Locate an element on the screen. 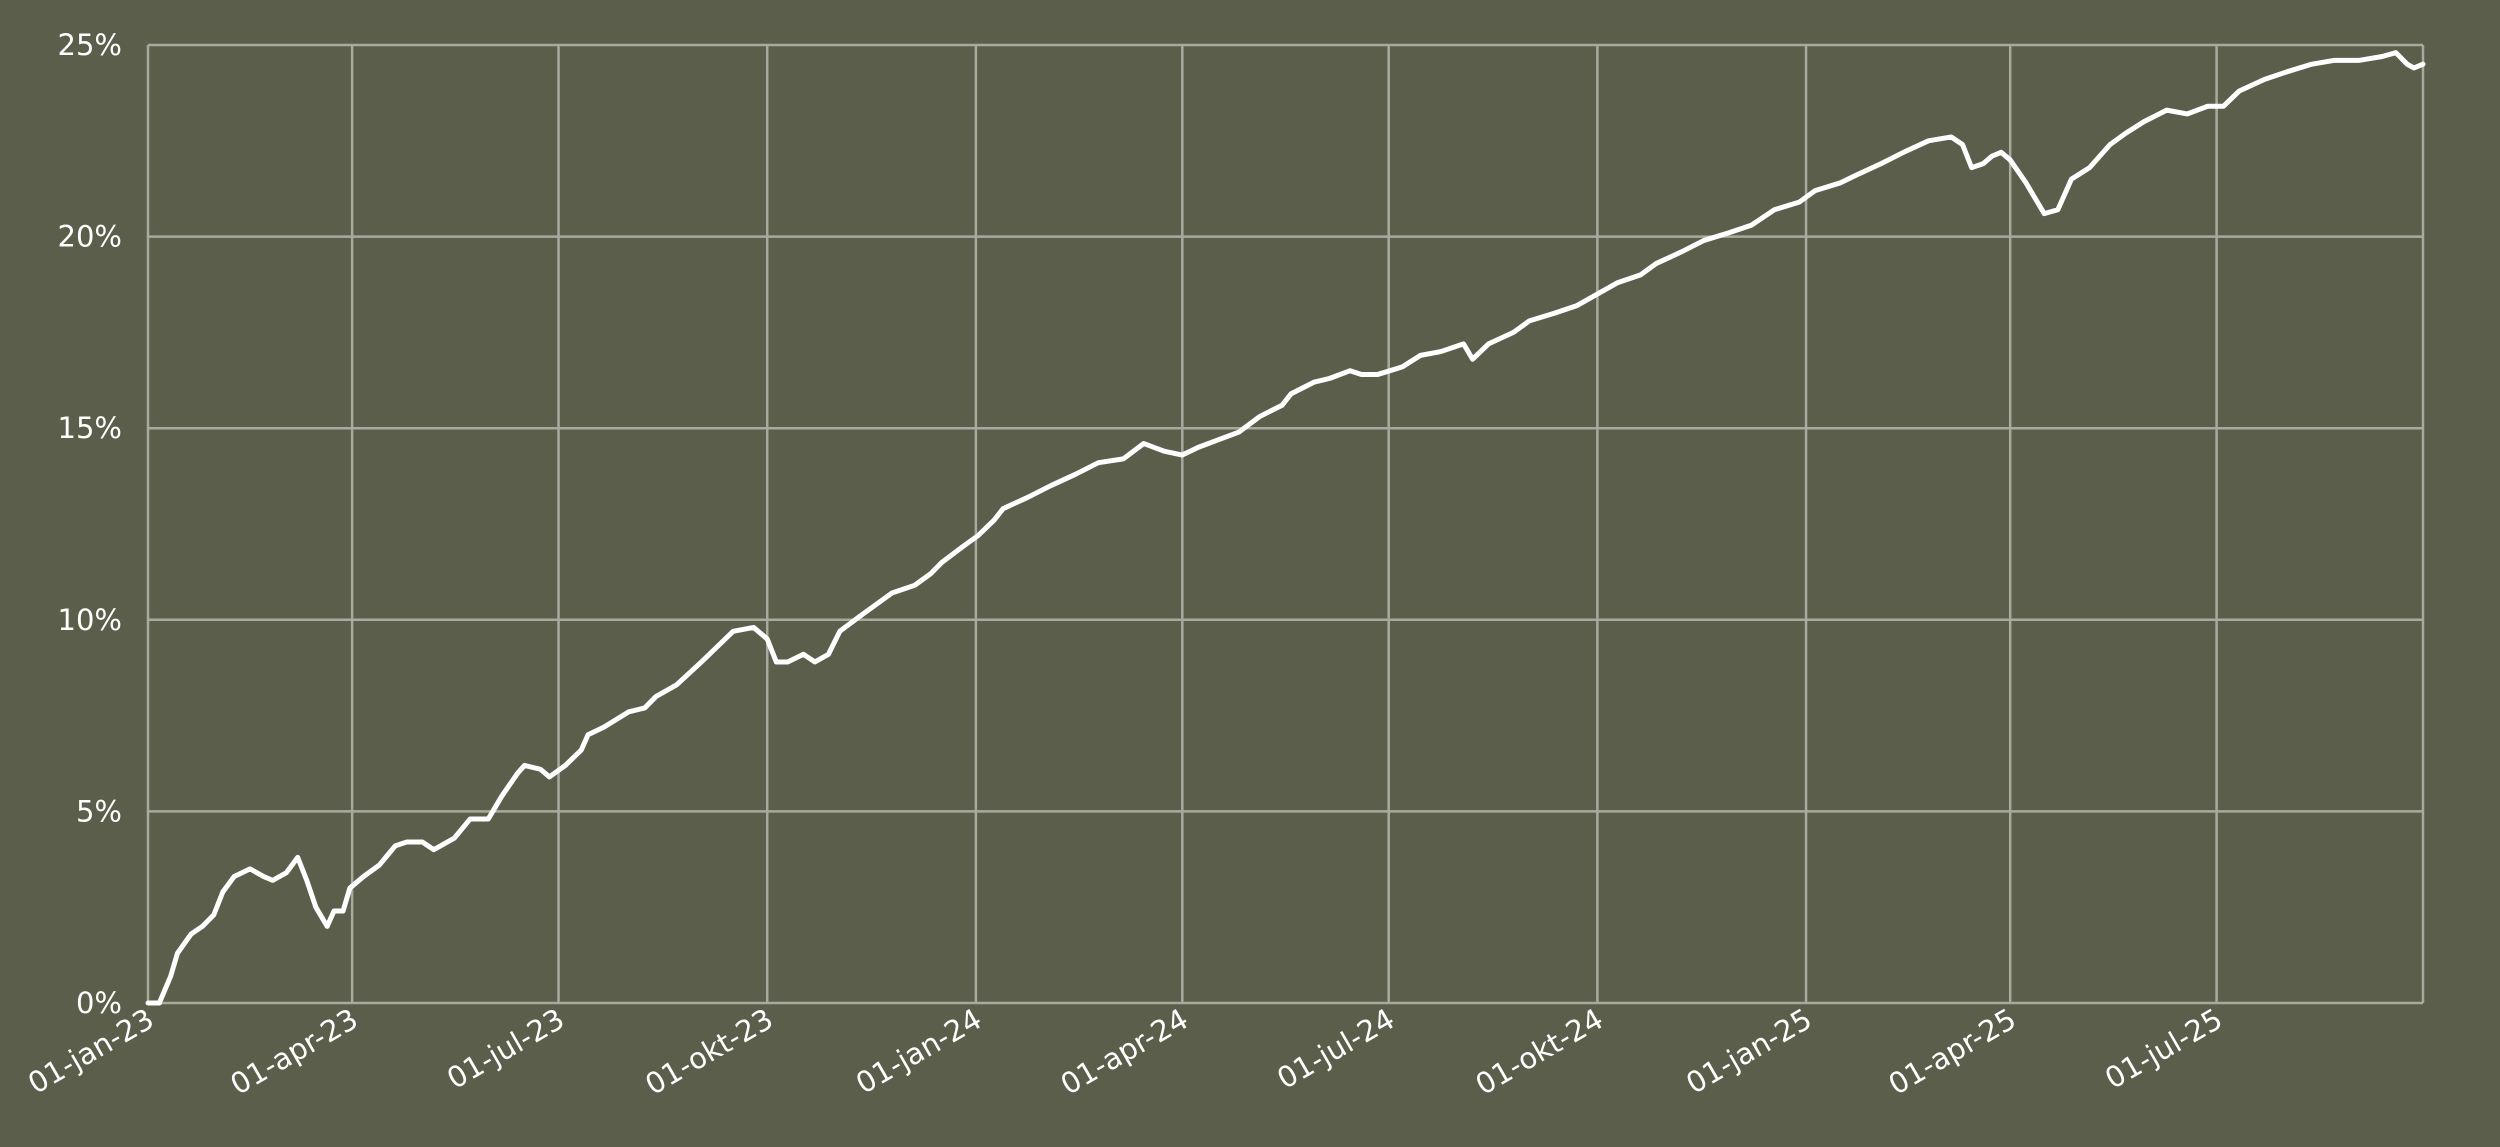 The width and height of the screenshot is (2500, 1147). y-tick-label: 20% is located at coordinates (90, 237).